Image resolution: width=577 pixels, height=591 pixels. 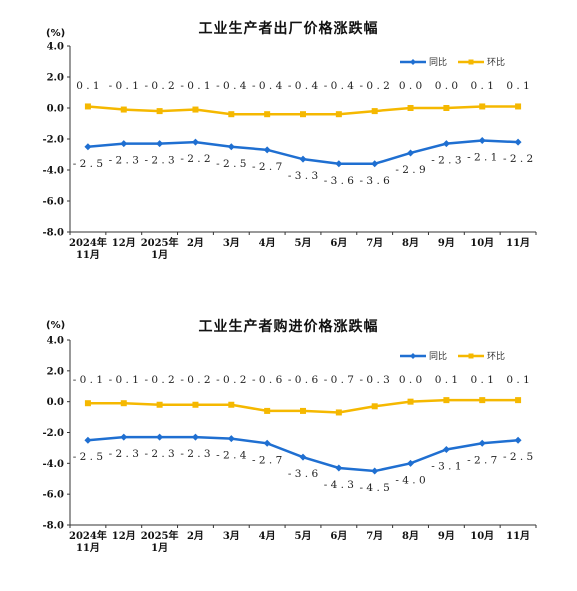 I want to click on data-label-mom: - 0 . 3, so click(x=375, y=380).